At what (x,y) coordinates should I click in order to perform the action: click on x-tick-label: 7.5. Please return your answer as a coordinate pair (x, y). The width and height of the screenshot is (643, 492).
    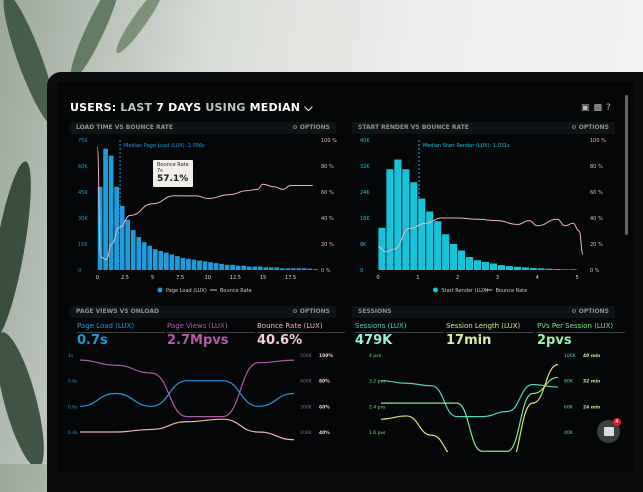
    Looking at the image, I should click on (180, 278).